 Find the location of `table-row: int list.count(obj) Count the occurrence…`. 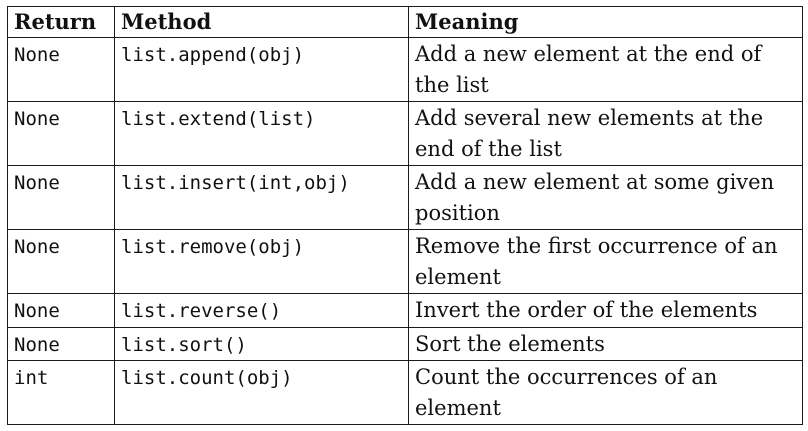

table-row: int list.count(obj) Count the occurrence… is located at coordinates (405, 392).